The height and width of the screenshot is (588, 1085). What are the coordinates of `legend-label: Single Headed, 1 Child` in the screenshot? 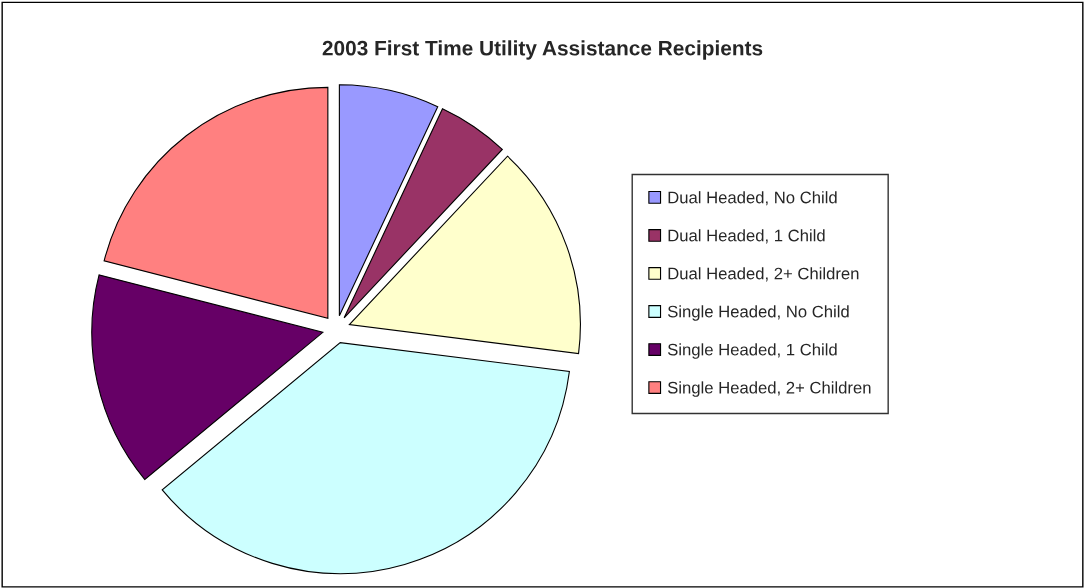 It's located at (752, 351).